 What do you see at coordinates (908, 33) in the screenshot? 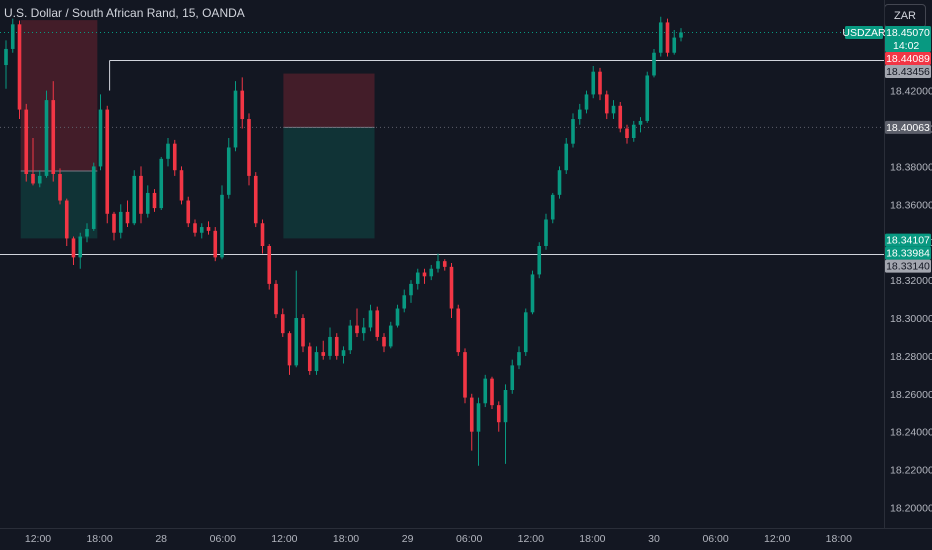
I see `price-tag-label: 18.45070` at bounding box center [908, 33].